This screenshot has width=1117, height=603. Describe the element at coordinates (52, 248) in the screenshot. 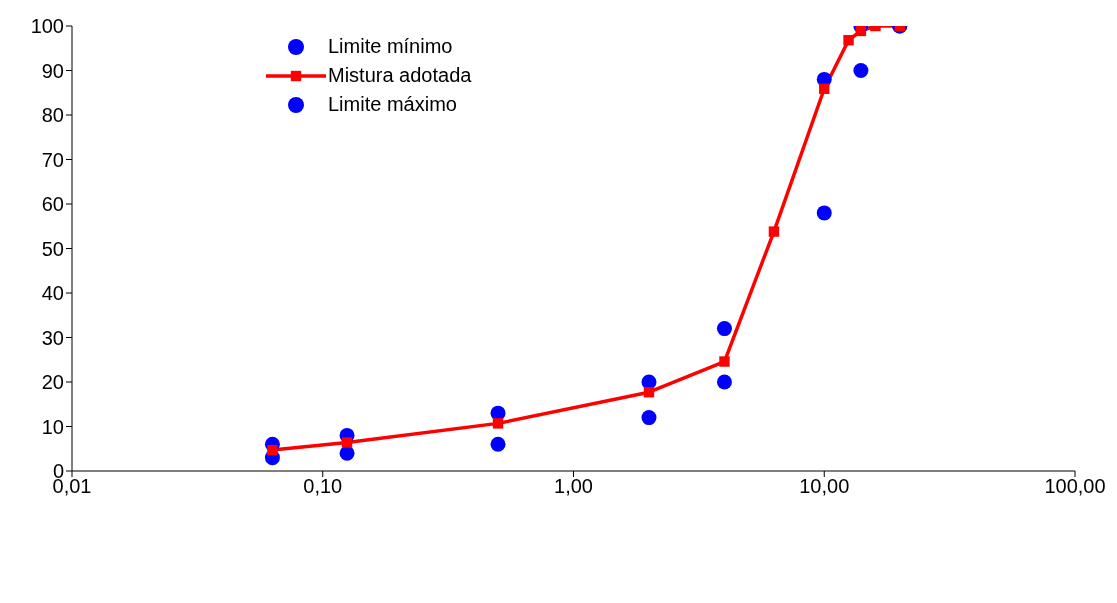

I see `y-tick-label: 50` at that location.